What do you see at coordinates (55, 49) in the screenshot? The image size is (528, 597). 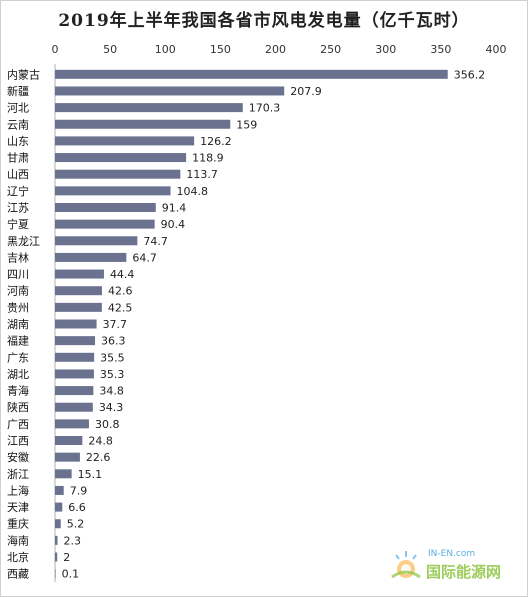 I see `x-tick-label: 0` at bounding box center [55, 49].